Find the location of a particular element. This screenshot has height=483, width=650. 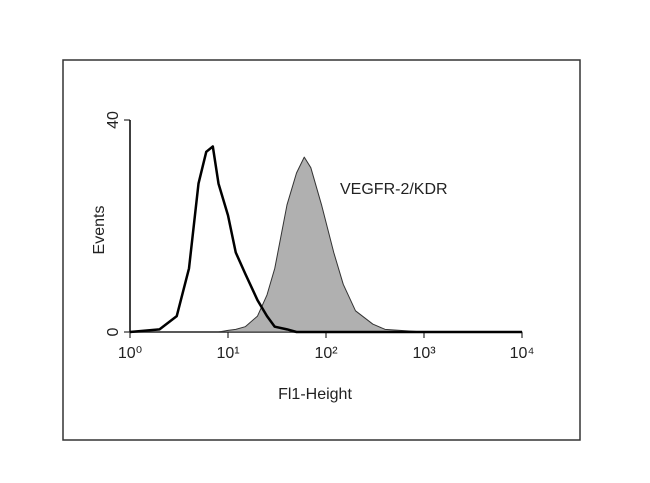

x-tick-label: 10⁴ is located at coordinates (522, 353).